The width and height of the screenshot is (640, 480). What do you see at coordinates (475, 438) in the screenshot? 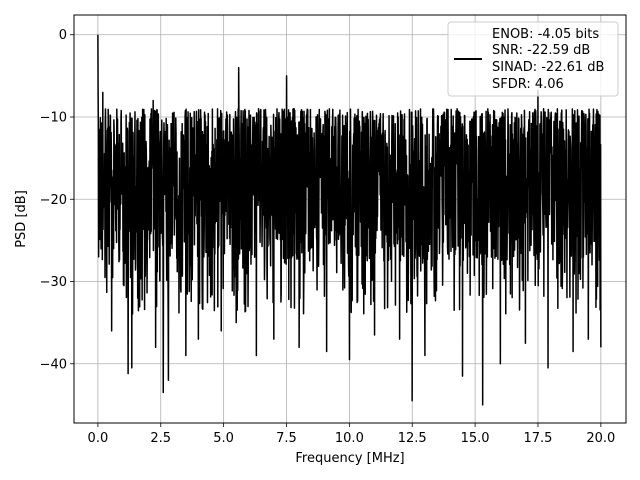
I see `x-tick-label: 15.0` at bounding box center [475, 438].